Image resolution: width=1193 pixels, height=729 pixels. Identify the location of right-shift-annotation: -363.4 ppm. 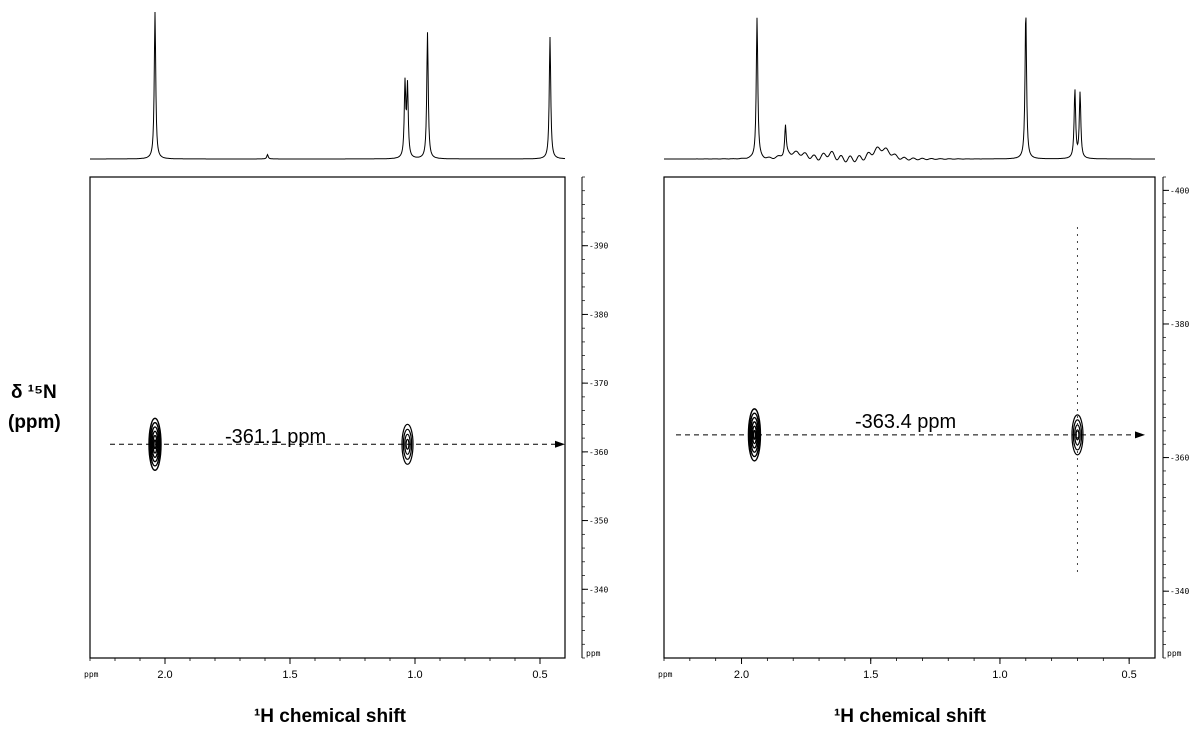
(905, 422).